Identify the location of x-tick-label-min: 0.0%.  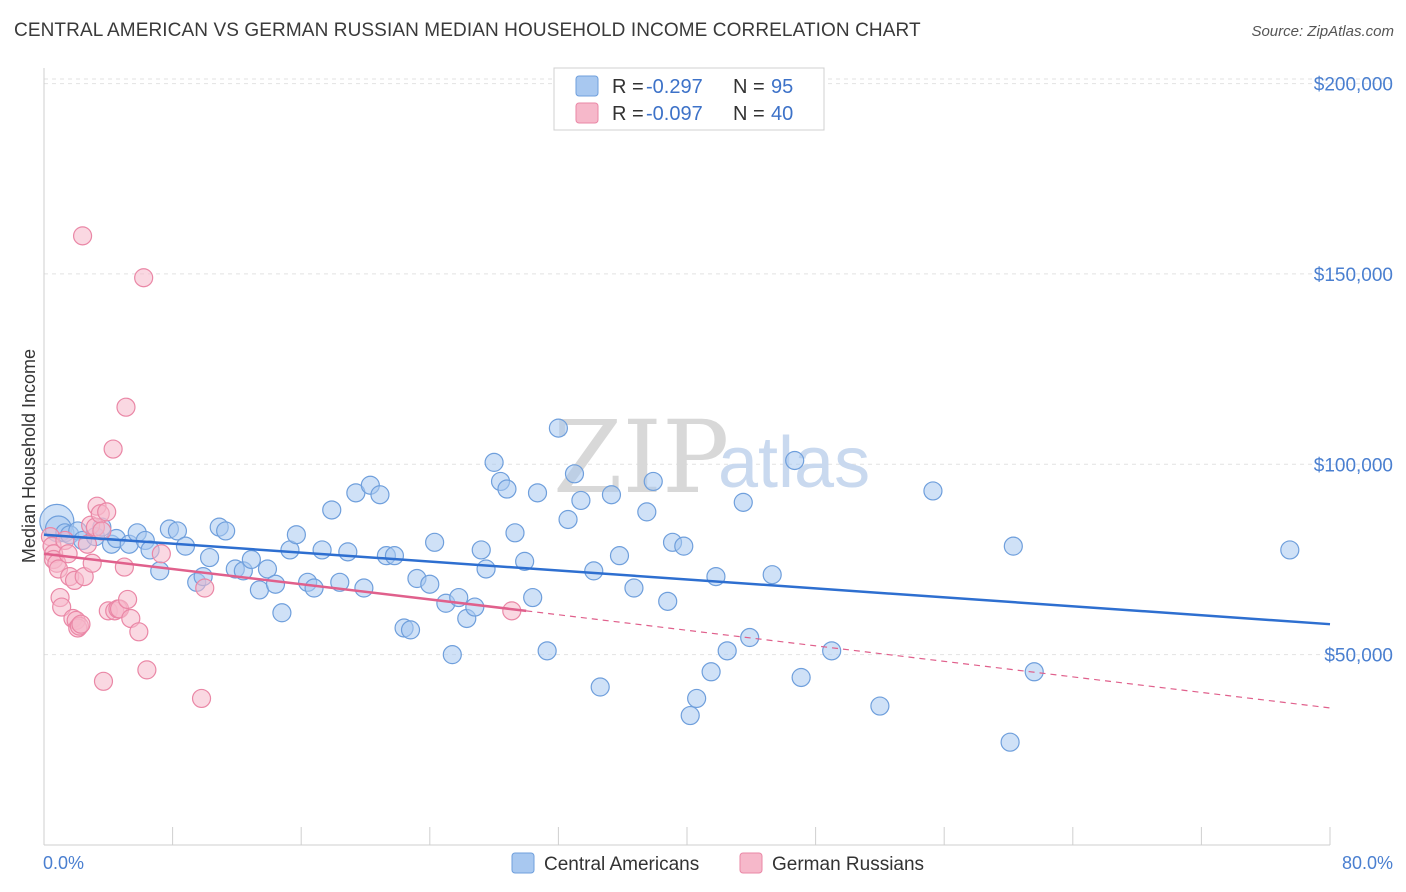
(63, 863).